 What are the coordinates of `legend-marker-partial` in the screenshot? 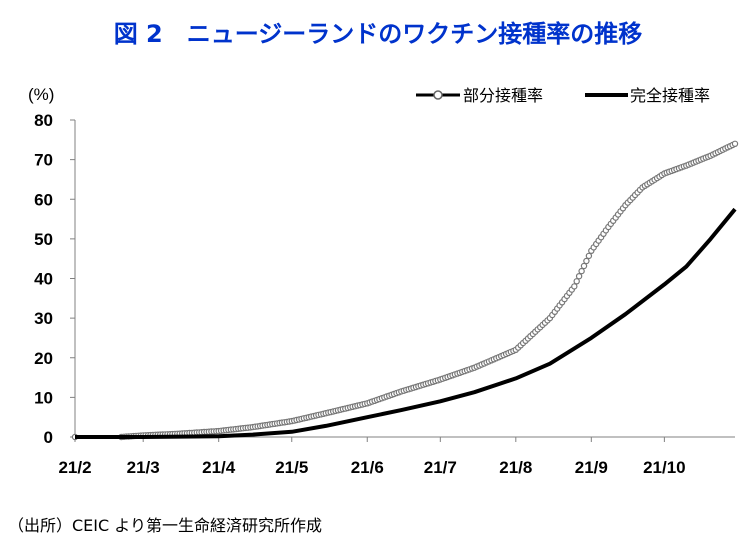 It's located at (438, 95).